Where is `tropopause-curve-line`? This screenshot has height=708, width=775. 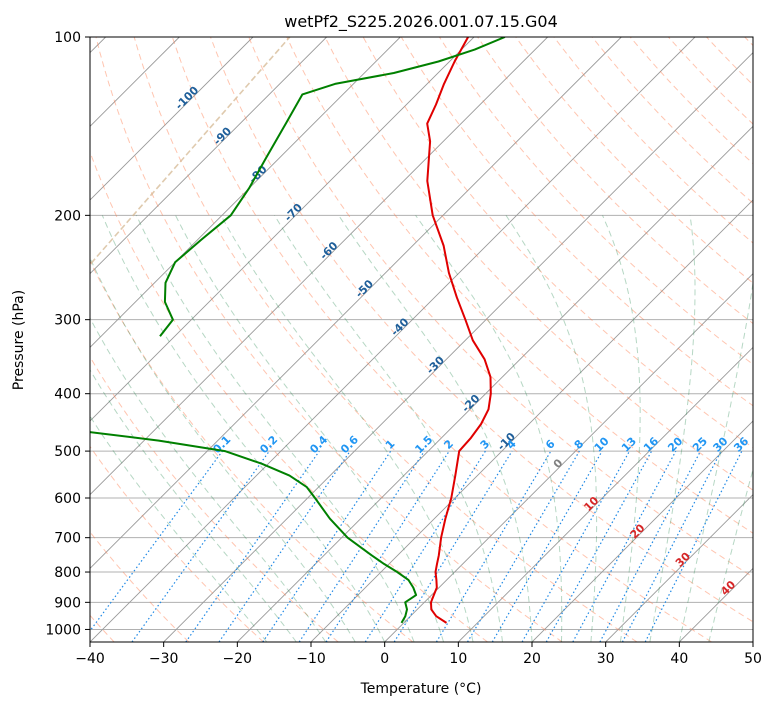
tropopause-curve-line is located at coordinates (190, 151).